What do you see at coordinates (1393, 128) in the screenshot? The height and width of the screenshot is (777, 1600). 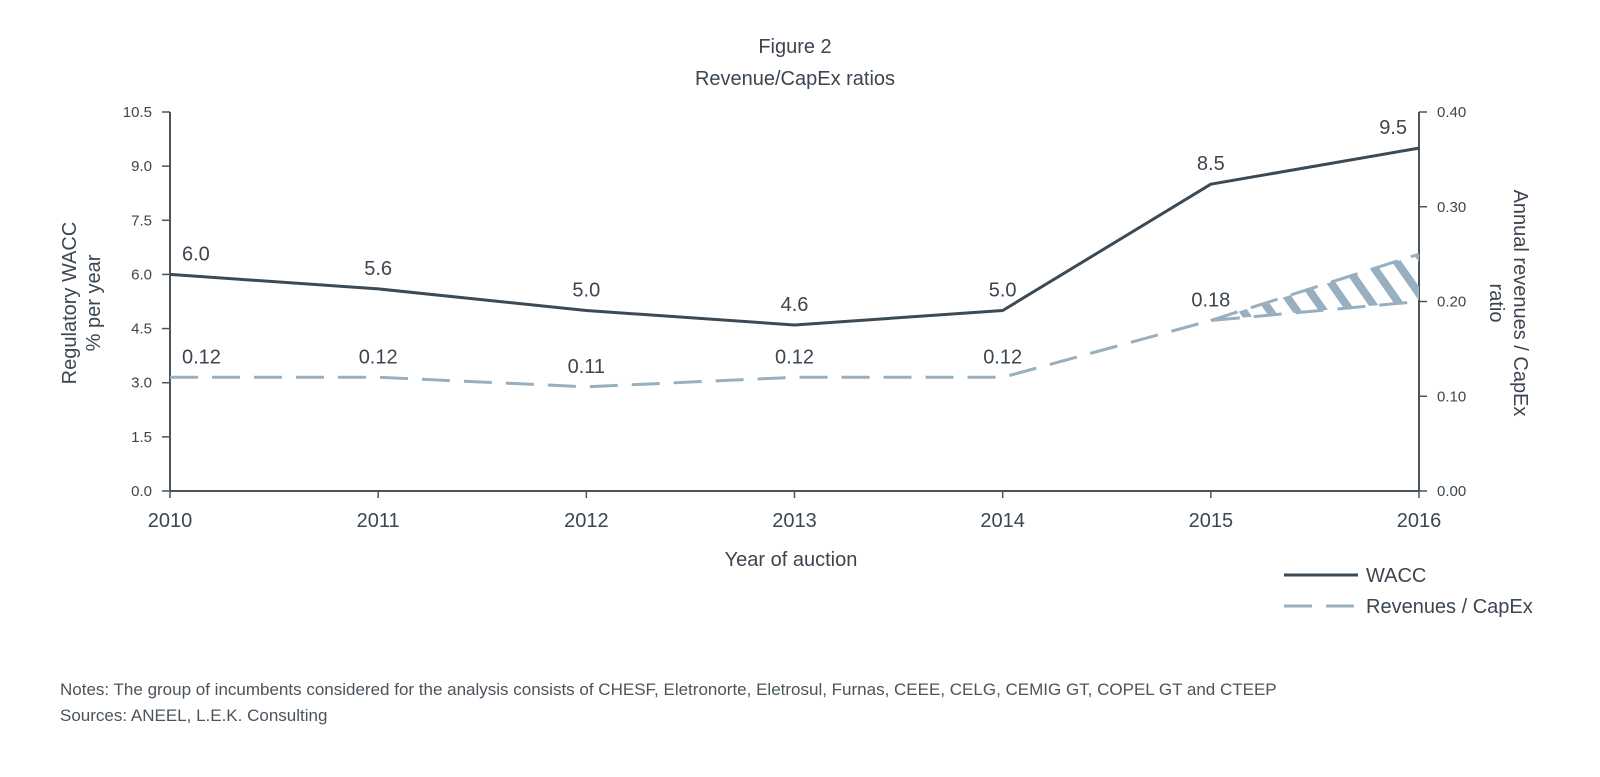 I see `wacc-data-label: 9.5` at bounding box center [1393, 128].